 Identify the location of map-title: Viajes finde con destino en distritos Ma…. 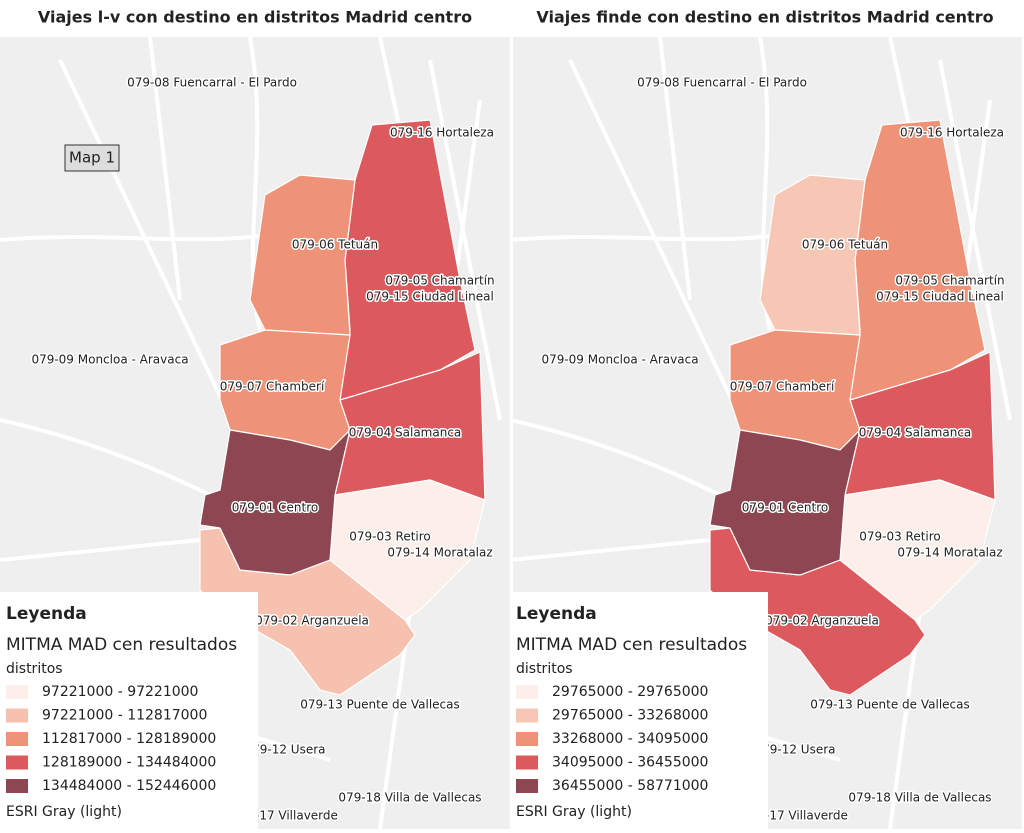
(764, 17).